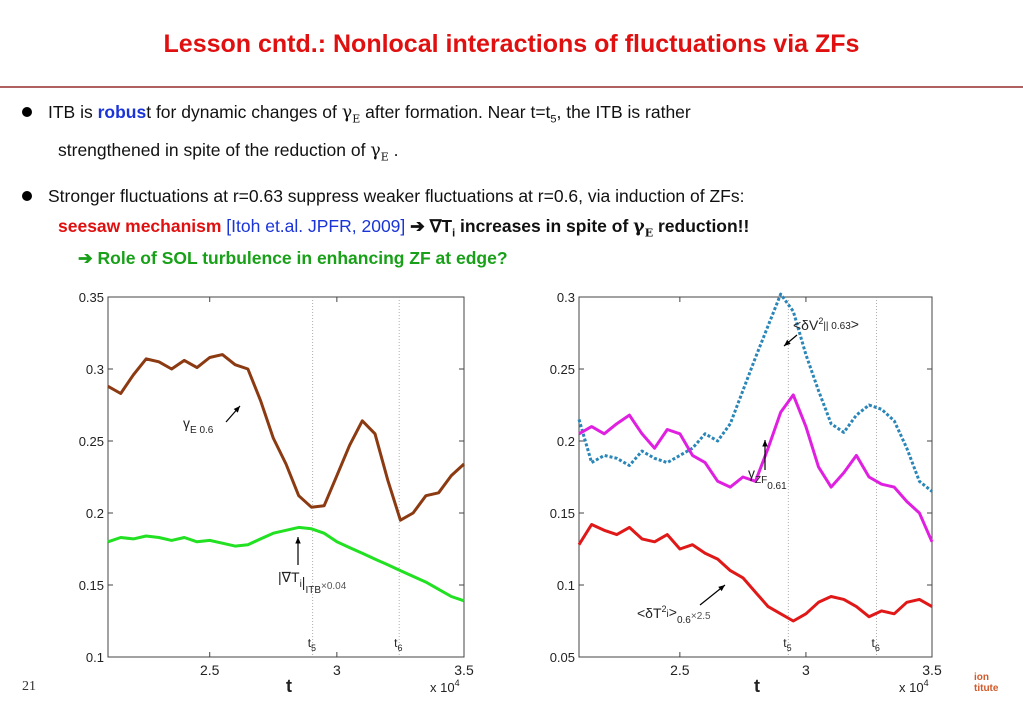 Image resolution: width=1023 pixels, height=708 pixels. What do you see at coordinates (826, 324) in the screenshot?
I see `series-label-0: <δV2|| 0.63>` at bounding box center [826, 324].